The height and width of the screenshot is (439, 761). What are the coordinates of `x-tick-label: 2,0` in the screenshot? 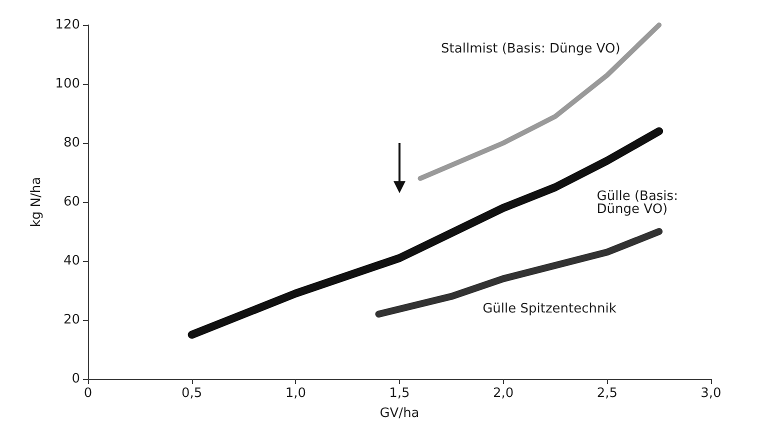 It's located at (503, 393).